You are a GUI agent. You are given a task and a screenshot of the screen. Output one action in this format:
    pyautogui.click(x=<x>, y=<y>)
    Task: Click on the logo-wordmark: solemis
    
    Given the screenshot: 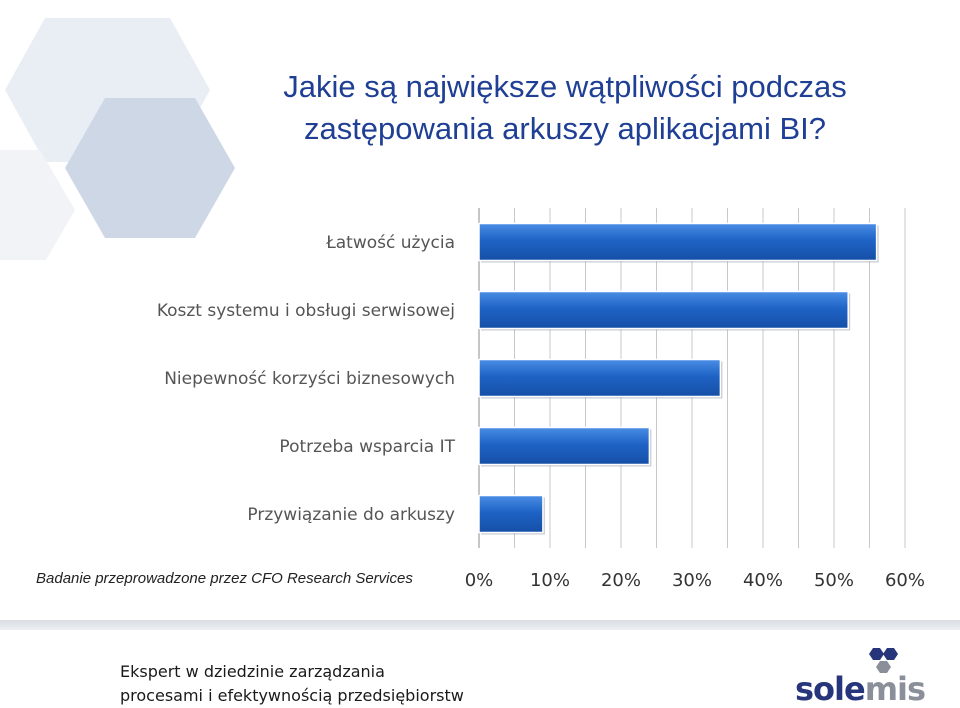 What is the action you would take?
    pyautogui.click(x=860, y=689)
    